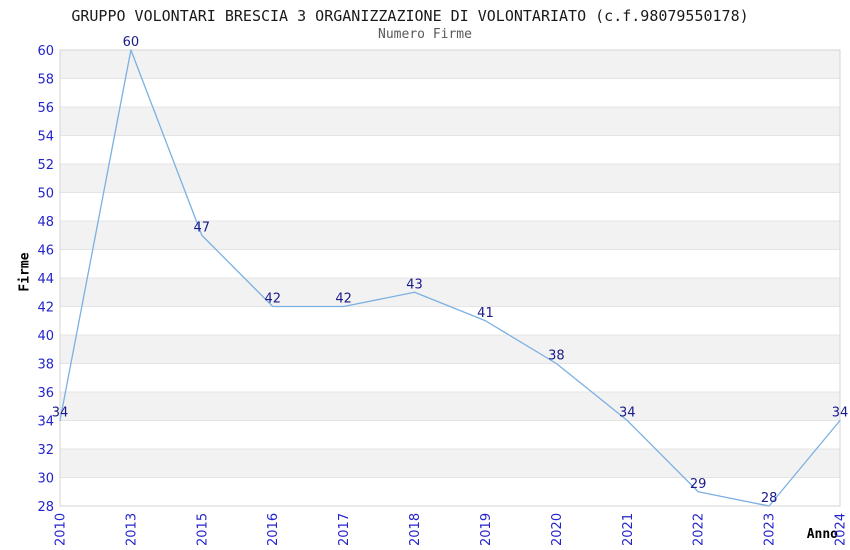  What do you see at coordinates (45, 279) in the screenshot?
I see `y-tick-label: 44` at bounding box center [45, 279].